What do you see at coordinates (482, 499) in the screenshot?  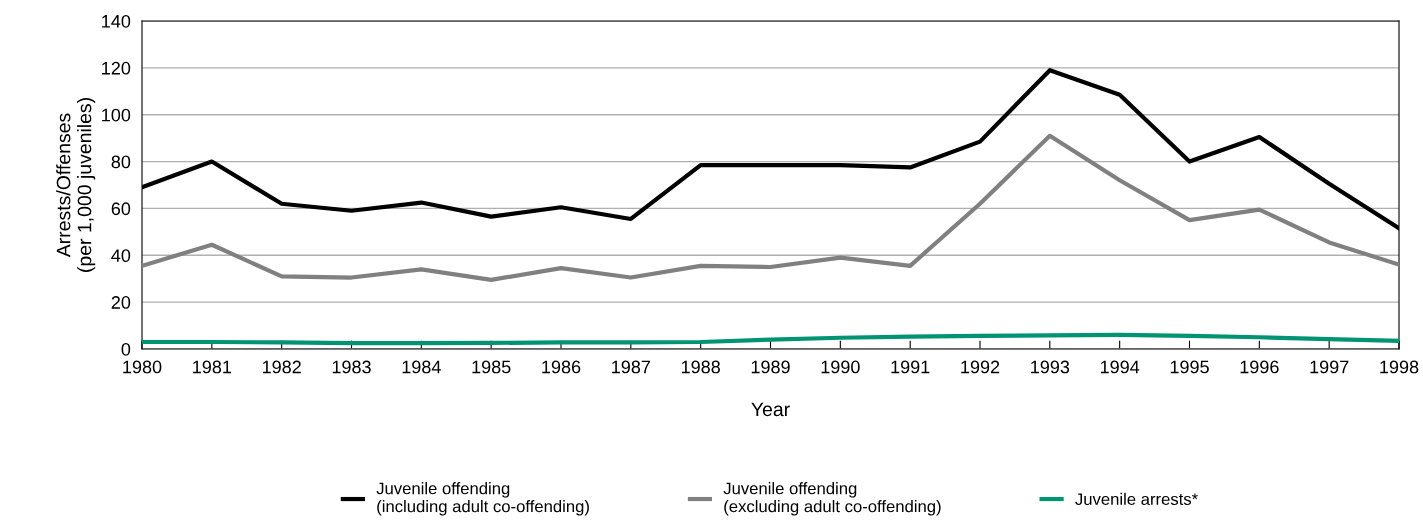 I see `legend-label: Juvenile offending (including adult co-offending)` at bounding box center [482, 499].